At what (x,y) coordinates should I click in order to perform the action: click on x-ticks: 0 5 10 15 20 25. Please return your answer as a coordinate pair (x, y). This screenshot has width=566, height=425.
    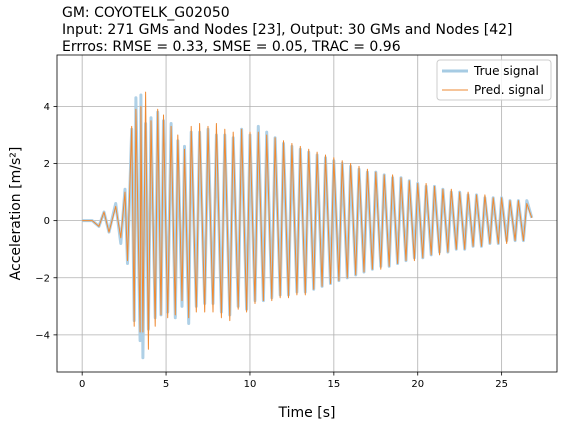
    Looking at the image, I should click on (293, 381).